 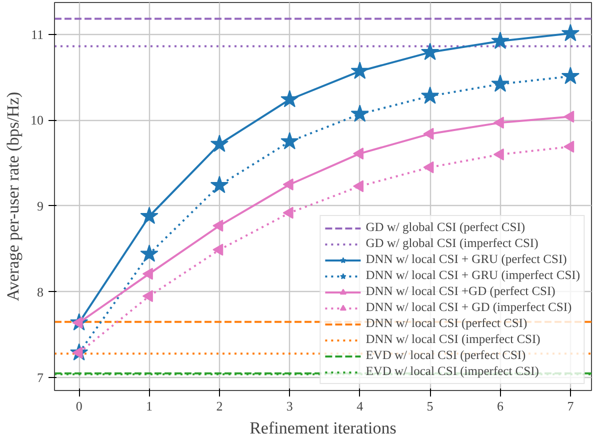 What do you see at coordinates (289, 406) in the screenshot?
I see `x-tick-label: 3` at bounding box center [289, 406].